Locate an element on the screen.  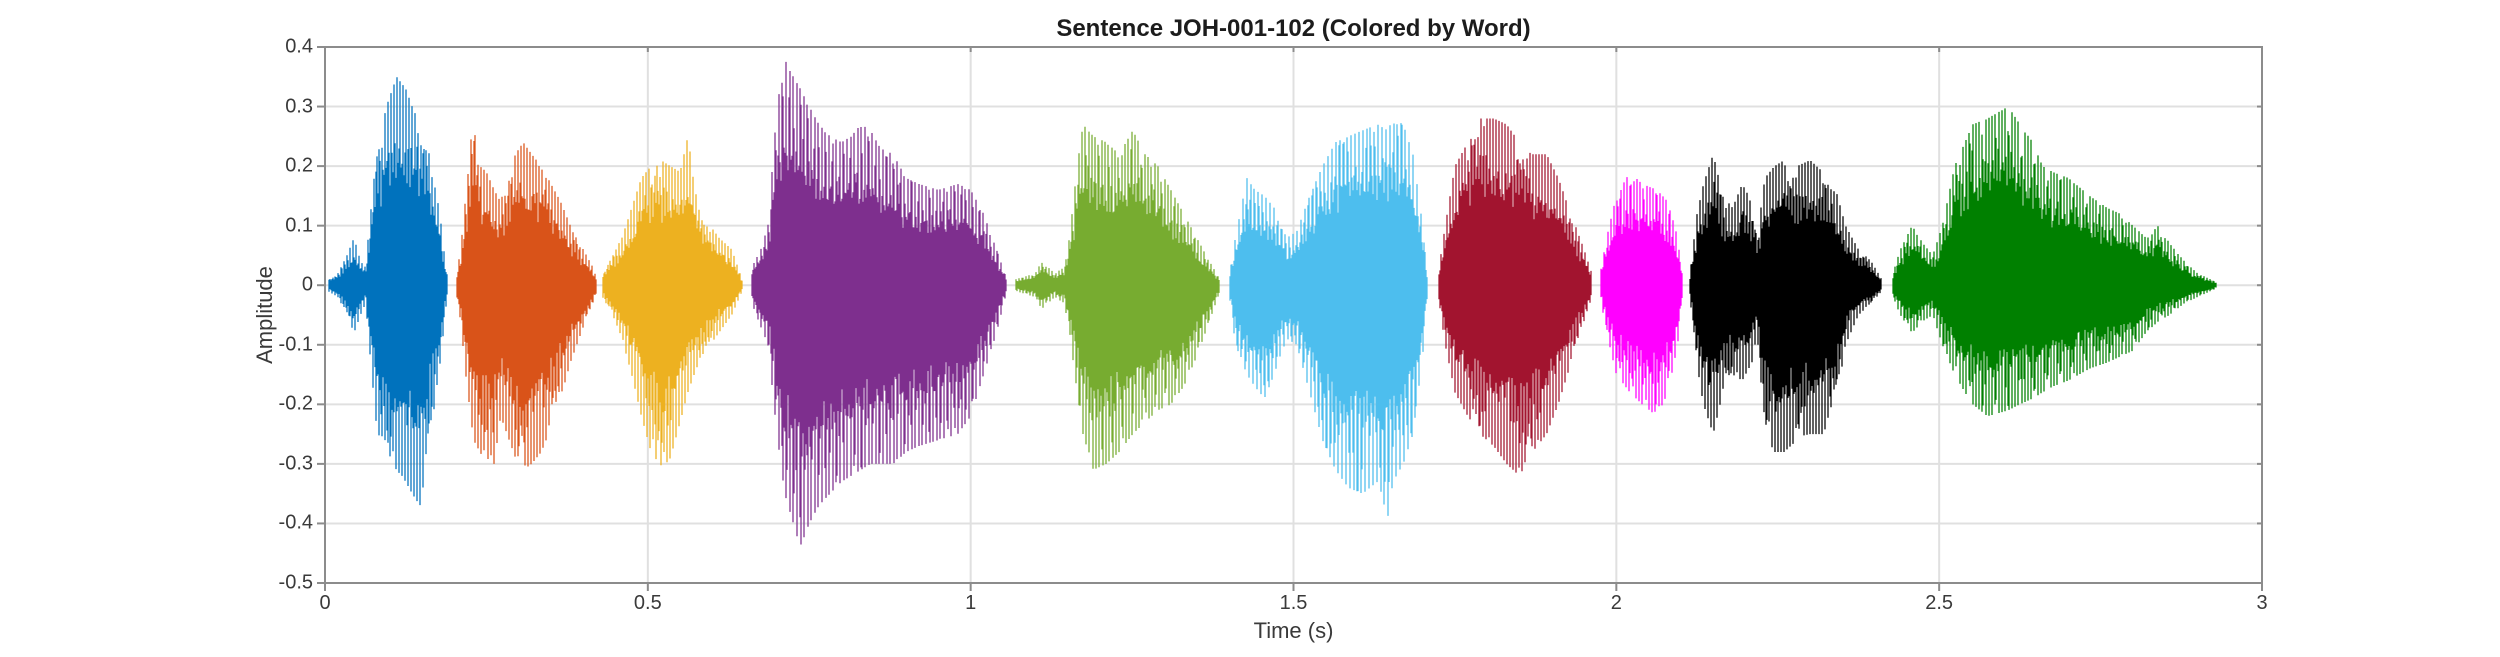
y-tick-label: 0.1 is located at coordinates (299, 225).